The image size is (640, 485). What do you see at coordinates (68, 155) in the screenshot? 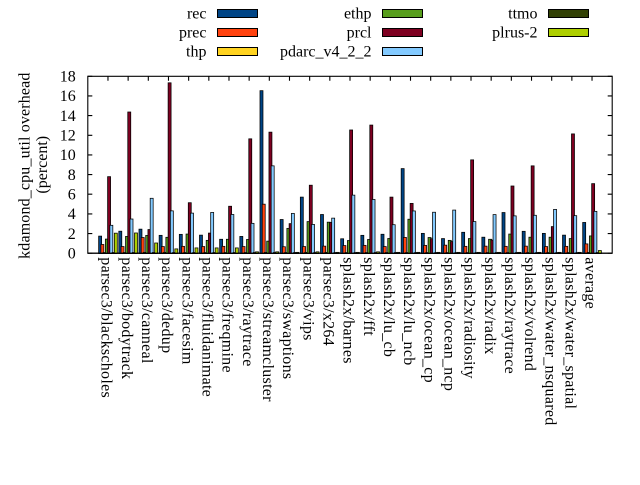
I see `svg-text: 10` at bounding box center [68, 155].